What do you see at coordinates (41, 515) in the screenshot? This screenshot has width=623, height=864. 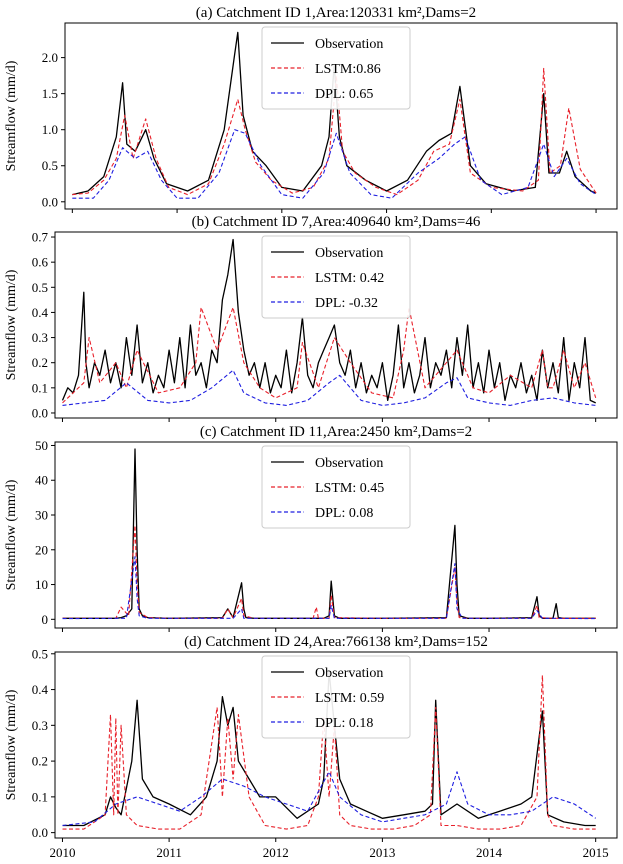 I see `y-tick-label: 30` at bounding box center [41, 515].